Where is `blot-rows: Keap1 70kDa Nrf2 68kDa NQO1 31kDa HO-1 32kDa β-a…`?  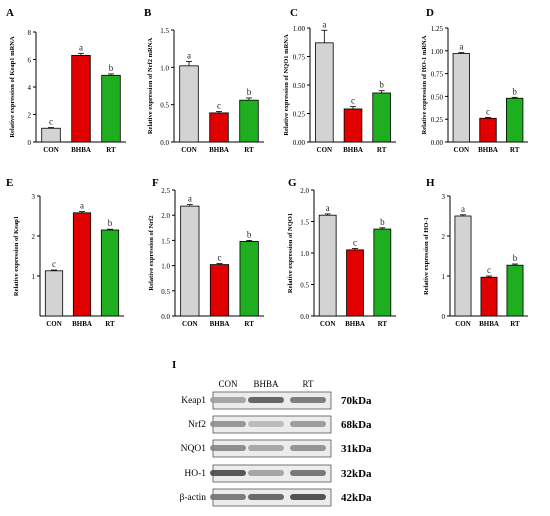 blot-rows: Keap1 70kDa Nrf2 68kDa NQO1 31kDa HO-1 32kDa β-a… is located at coordinates (276, 449).